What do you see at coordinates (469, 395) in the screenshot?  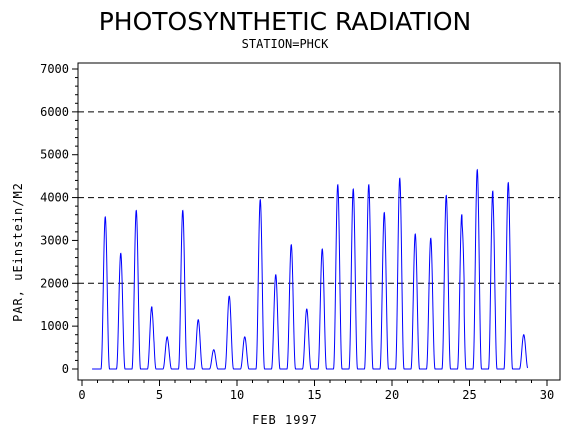 I see `x-tick-label: 25` at bounding box center [469, 395].